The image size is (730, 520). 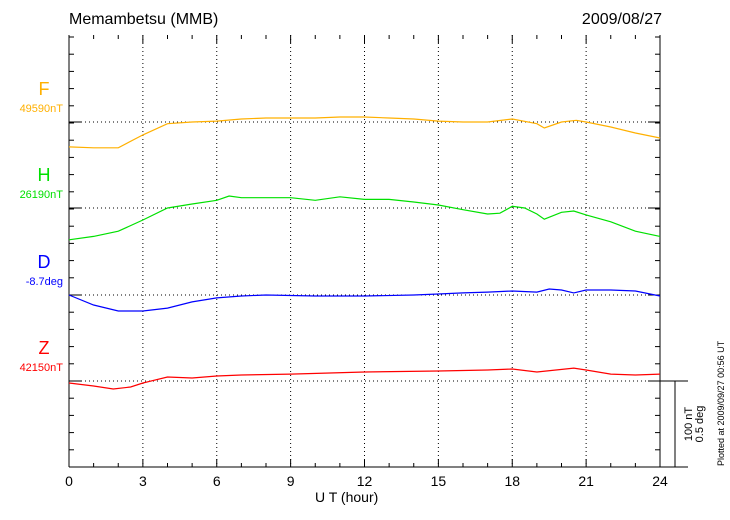 I want to click on series-name-D: D, so click(x=44, y=262).